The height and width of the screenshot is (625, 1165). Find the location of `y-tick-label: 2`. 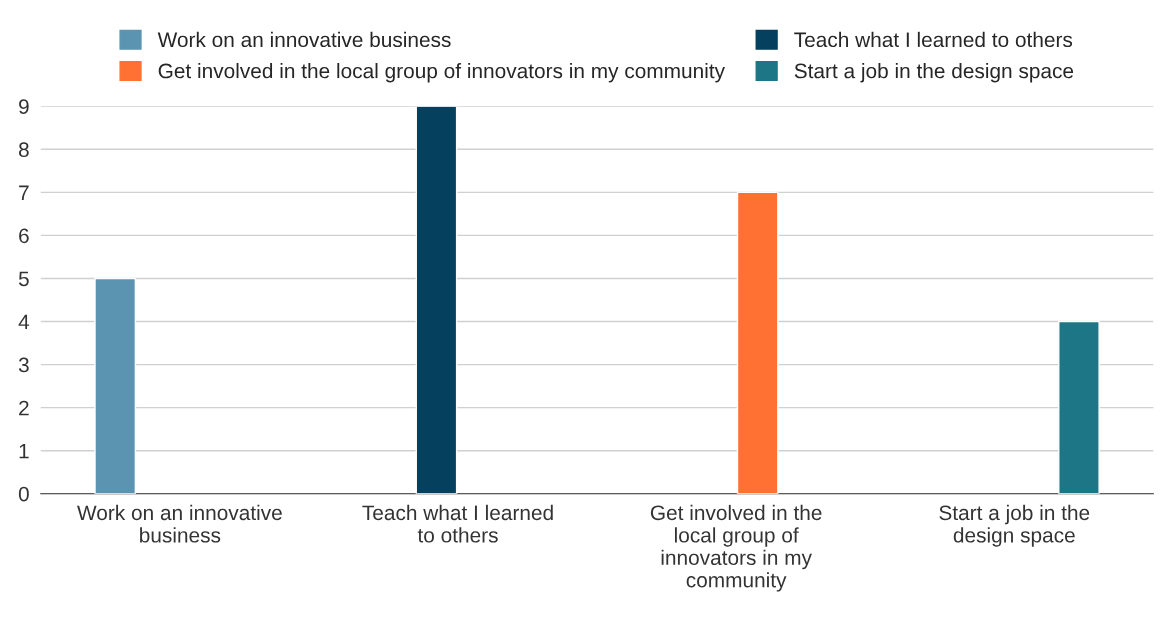

y-tick-label: 2 is located at coordinates (24, 408).